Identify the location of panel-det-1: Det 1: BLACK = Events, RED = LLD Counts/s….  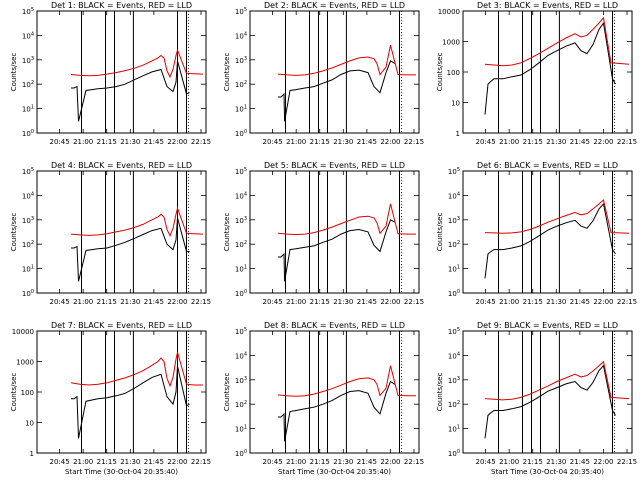
(110, 73).